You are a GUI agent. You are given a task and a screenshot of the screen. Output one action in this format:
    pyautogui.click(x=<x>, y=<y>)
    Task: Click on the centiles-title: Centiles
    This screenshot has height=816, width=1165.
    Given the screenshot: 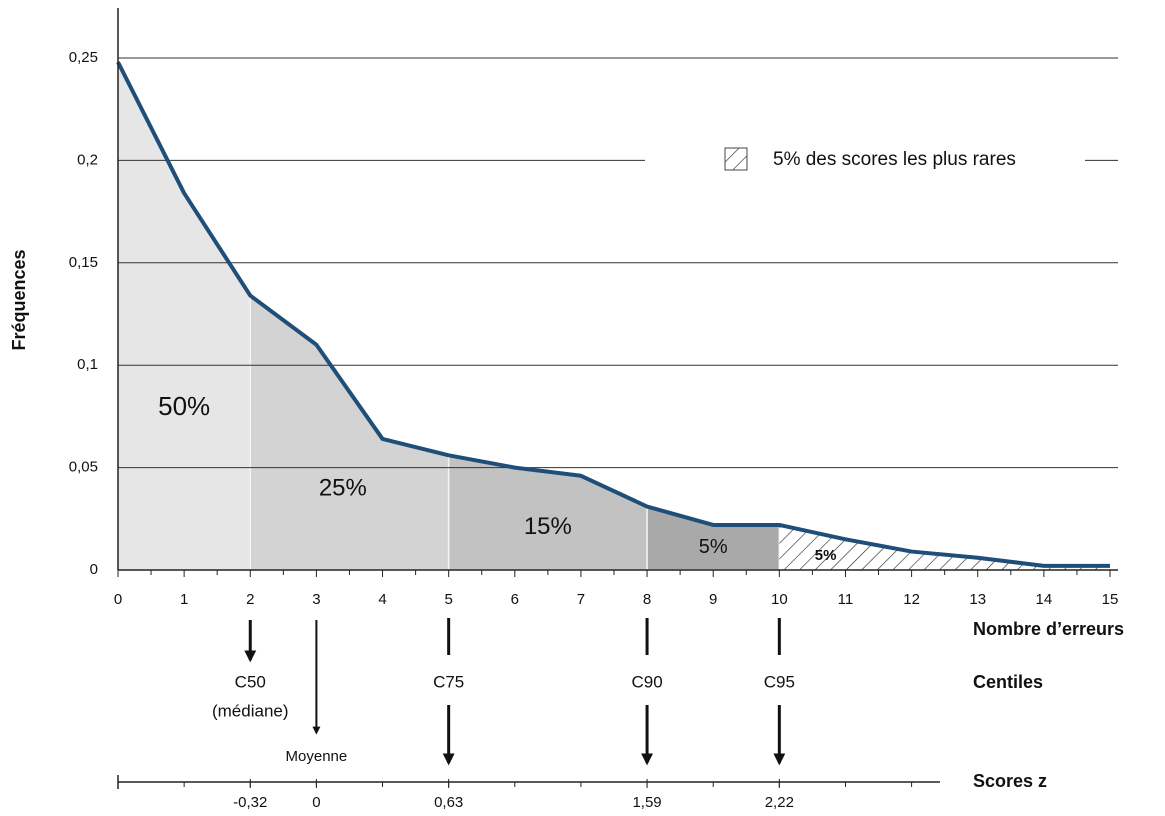 What is the action you would take?
    pyautogui.click(x=1008, y=682)
    